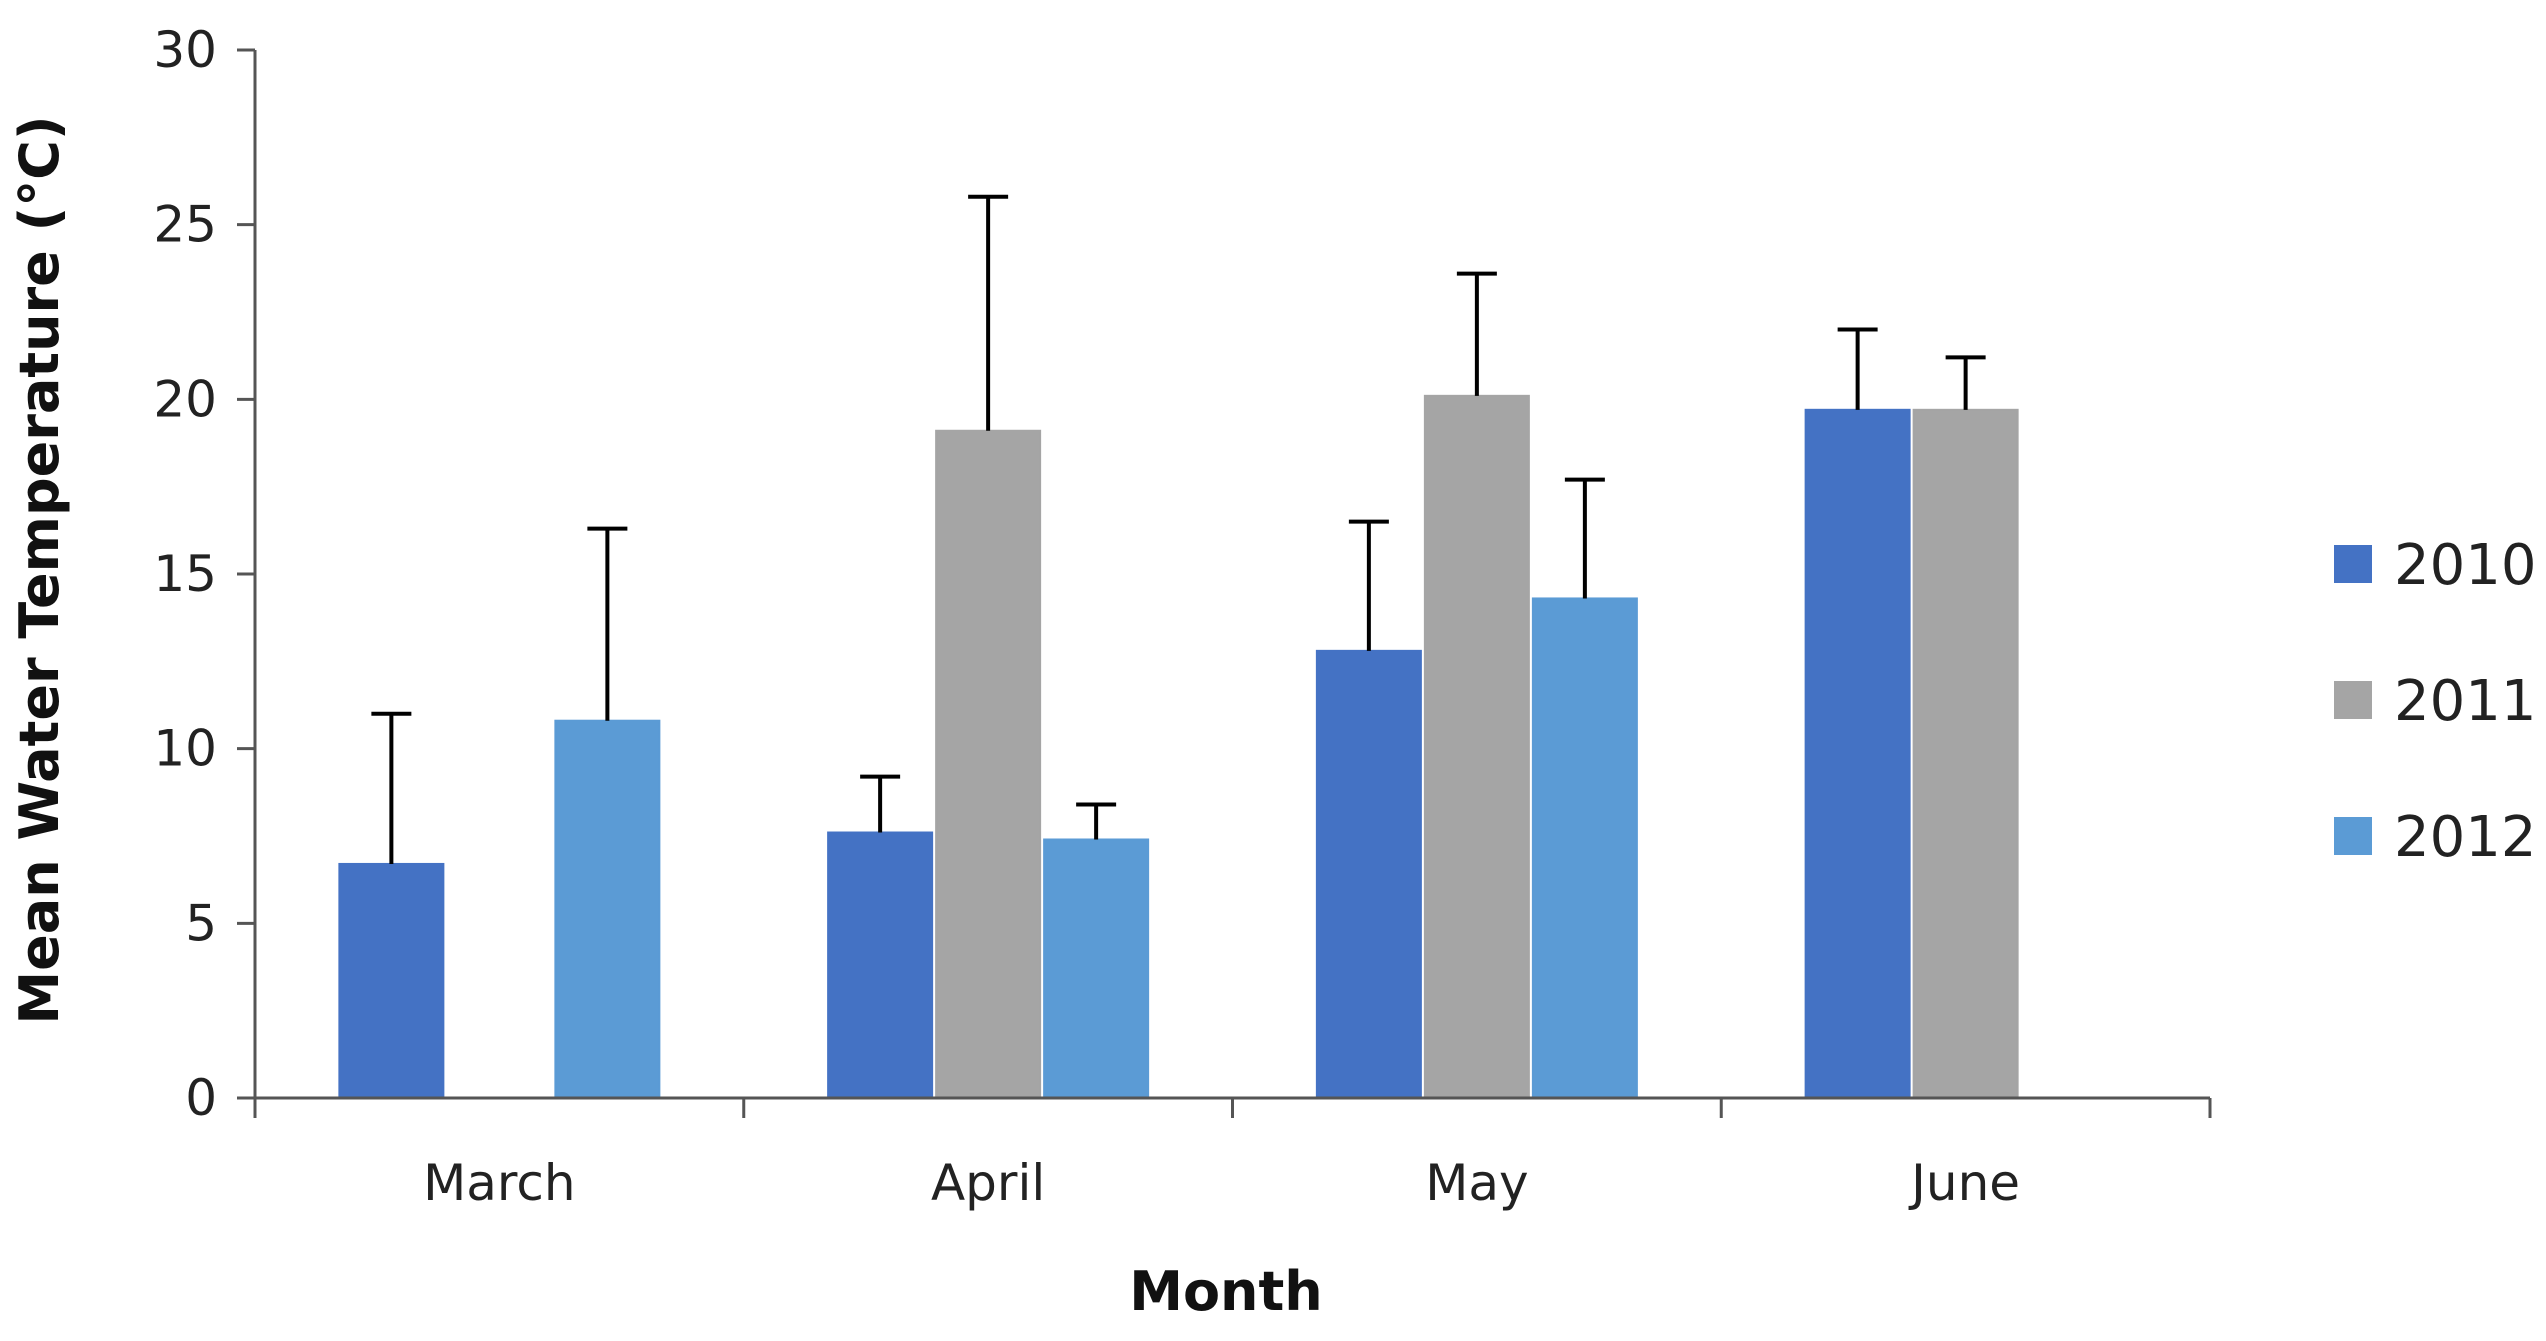 The image size is (2546, 1341). I want to click on bar-2012-april, so click(1096, 968).